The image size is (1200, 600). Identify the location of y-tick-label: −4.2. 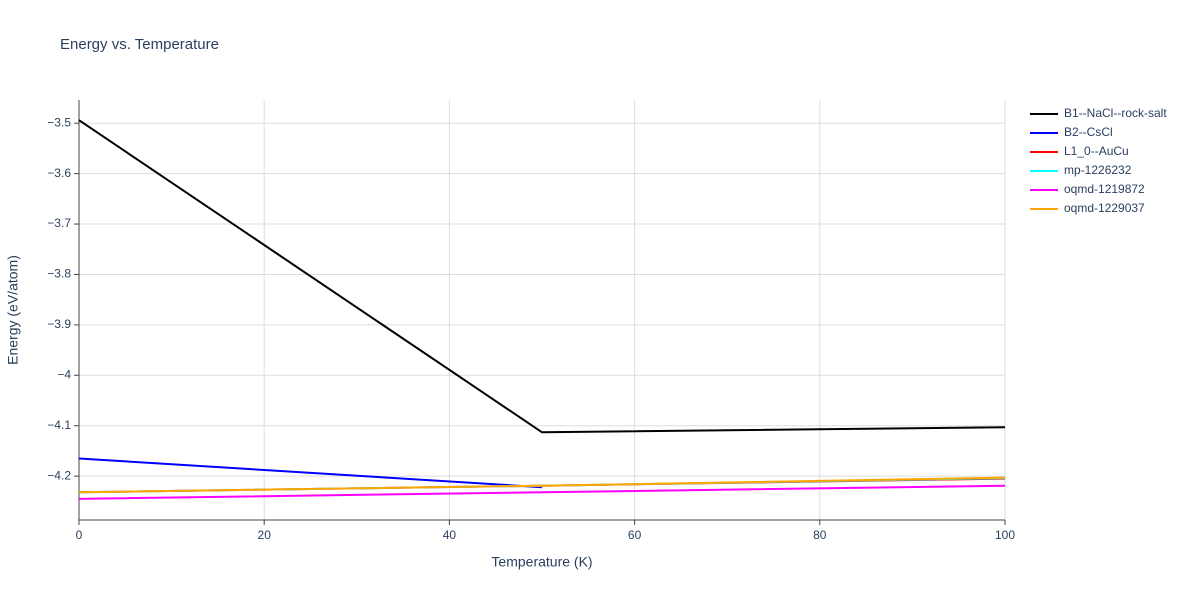
(59, 475).